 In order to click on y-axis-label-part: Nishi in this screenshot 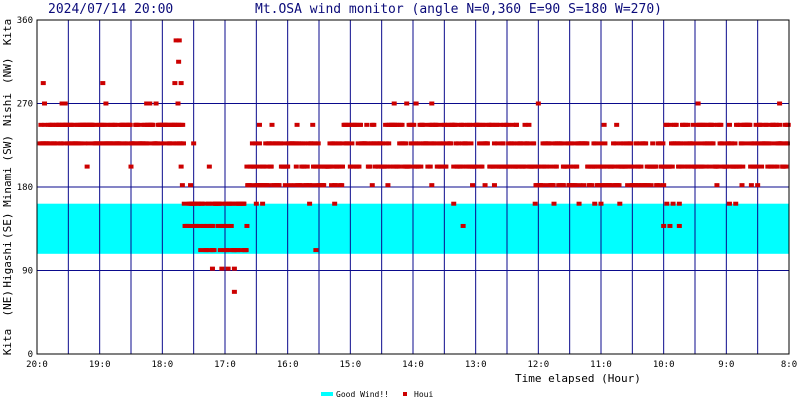, I will do `click(7, 109)`.